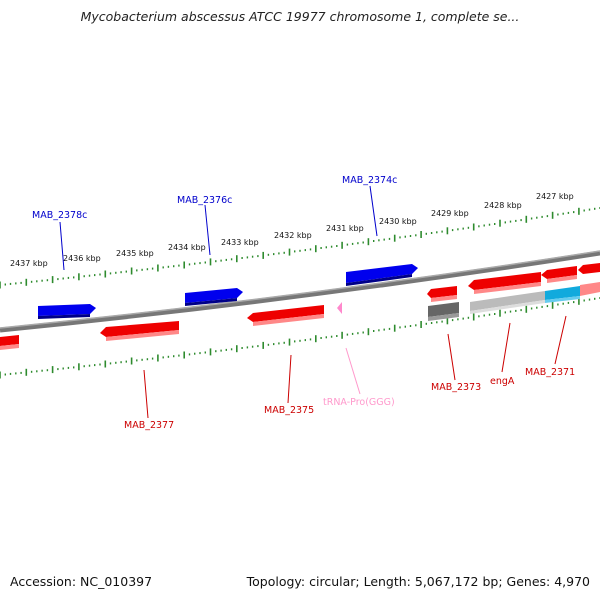 The height and width of the screenshot is (600, 600). I want to click on ruler-label: 2435 kbp, so click(135, 253).